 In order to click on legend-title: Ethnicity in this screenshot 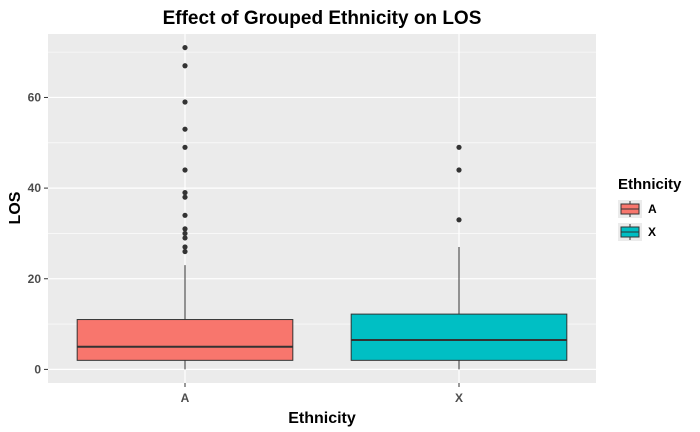, I will do `click(650, 184)`.